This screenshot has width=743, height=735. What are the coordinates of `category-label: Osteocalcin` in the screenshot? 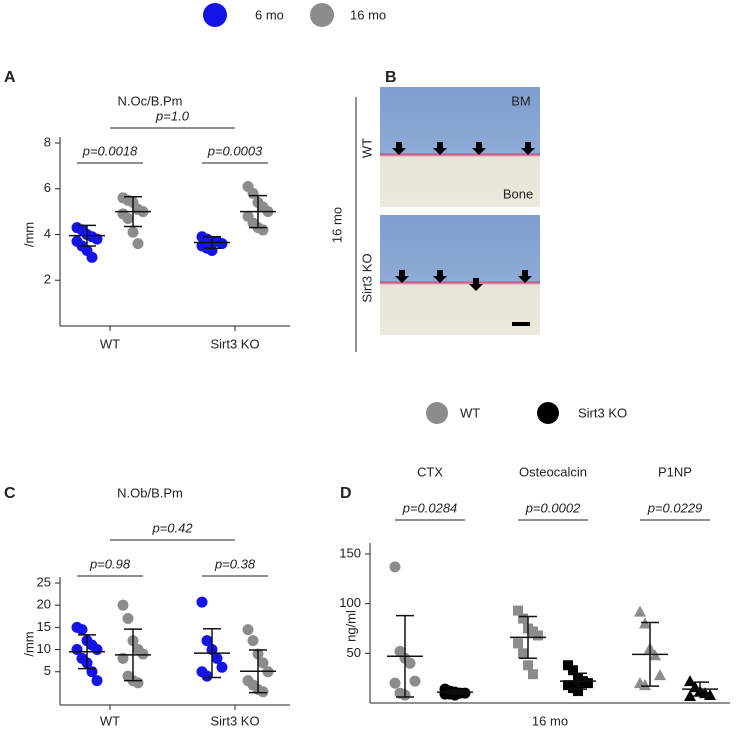 It's located at (553, 471).